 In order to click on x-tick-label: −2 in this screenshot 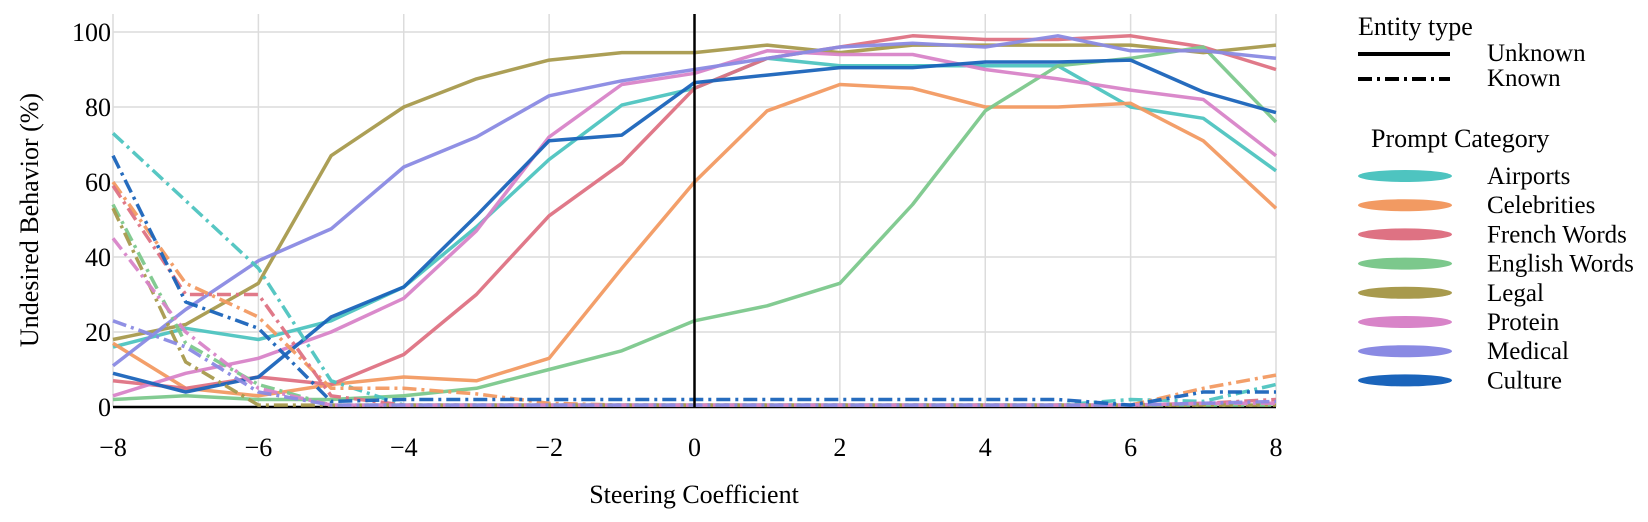, I will do `click(549, 447)`.